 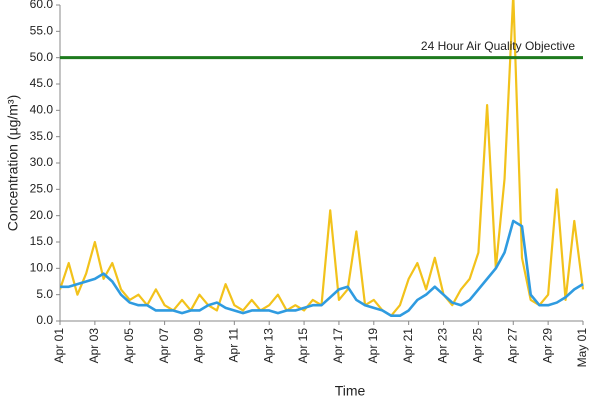 What do you see at coordinates (512, 346) in the screenshot?
I see `x-tick-label: Apr 27` at bounding box center [512, 346].